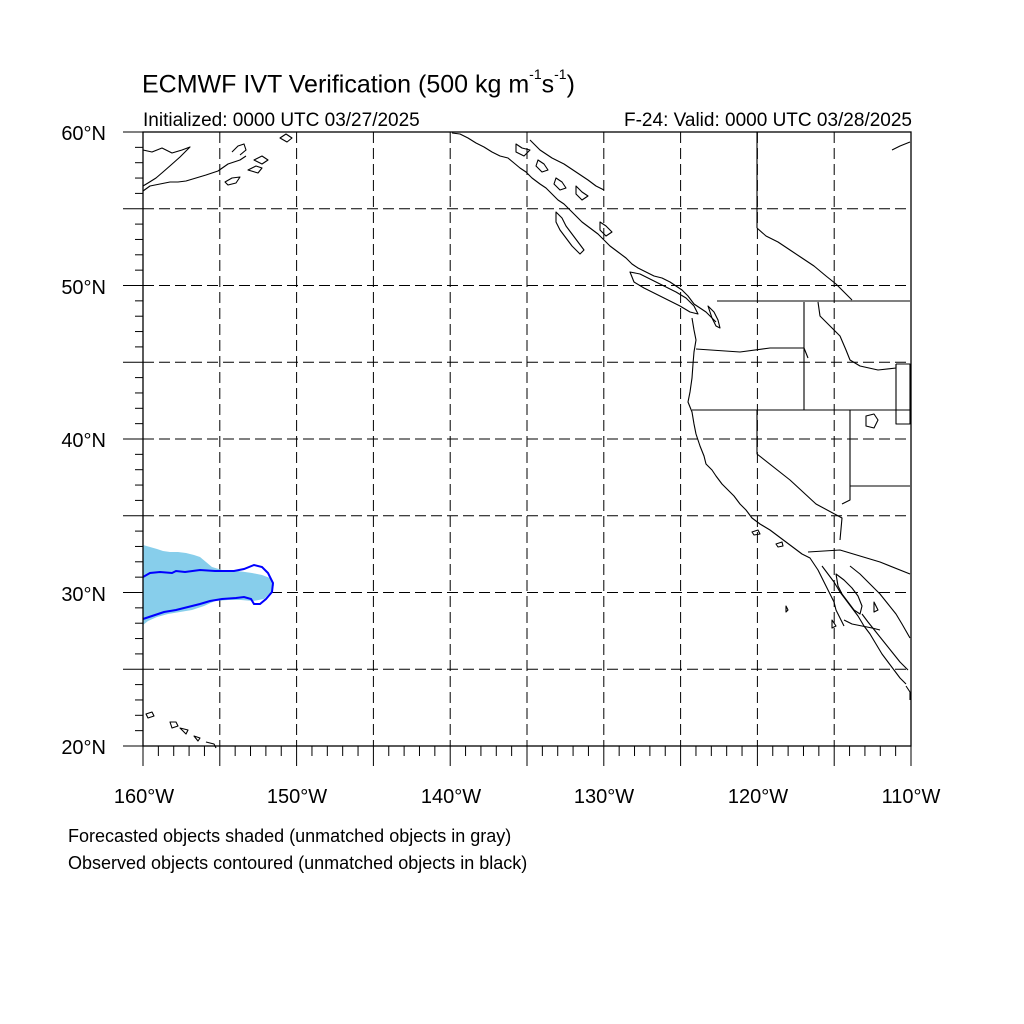  I want to click on lon-label-130w: 130°W, so click(604, 797).